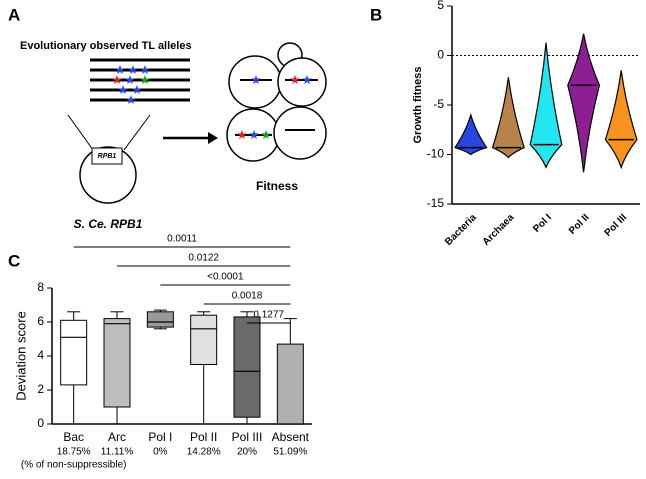  I want to click on y-tick-label: -15, so click(436, 203).